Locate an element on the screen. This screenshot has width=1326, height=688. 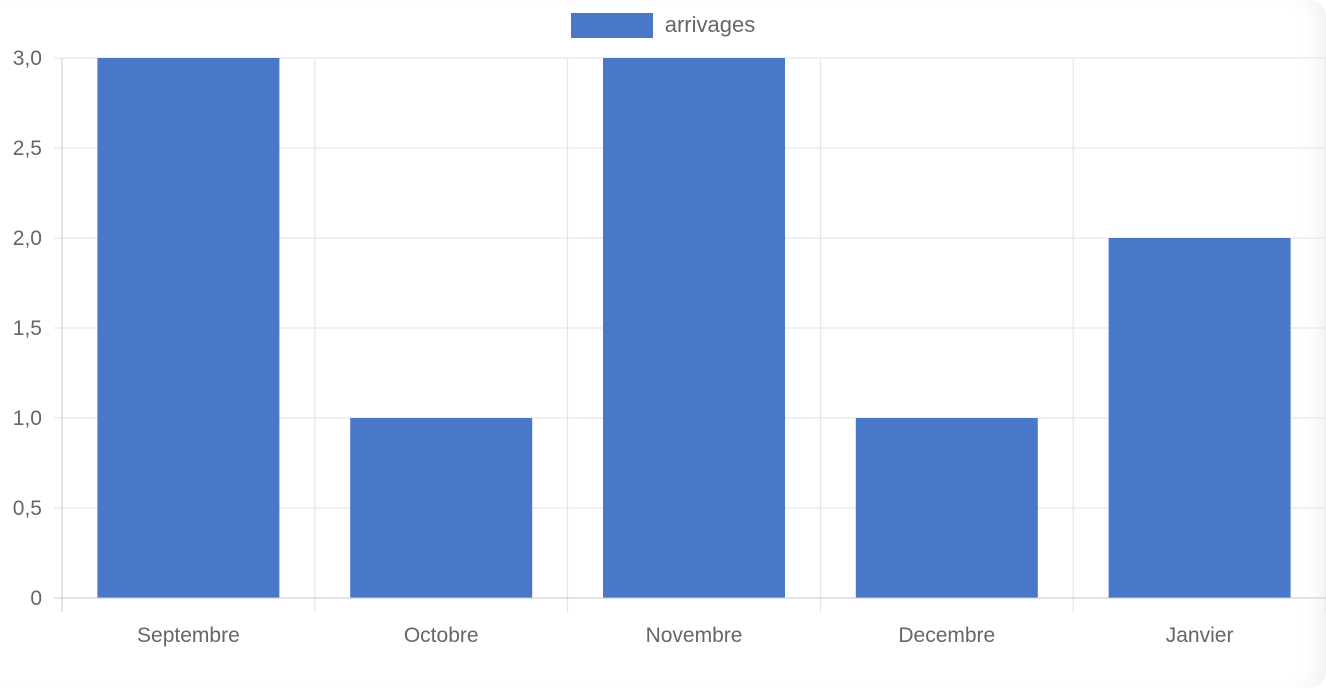
bar-novembre is located at coordinates (694, 328).